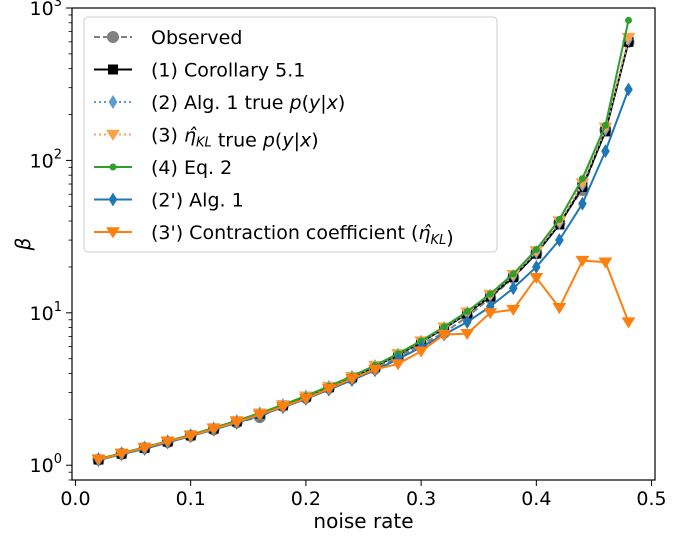  What do you see at coordinates (228, 71) in the screenshot?
I see `legend-label: (1) Corollary 5.1` at bounding box center [228, 71].